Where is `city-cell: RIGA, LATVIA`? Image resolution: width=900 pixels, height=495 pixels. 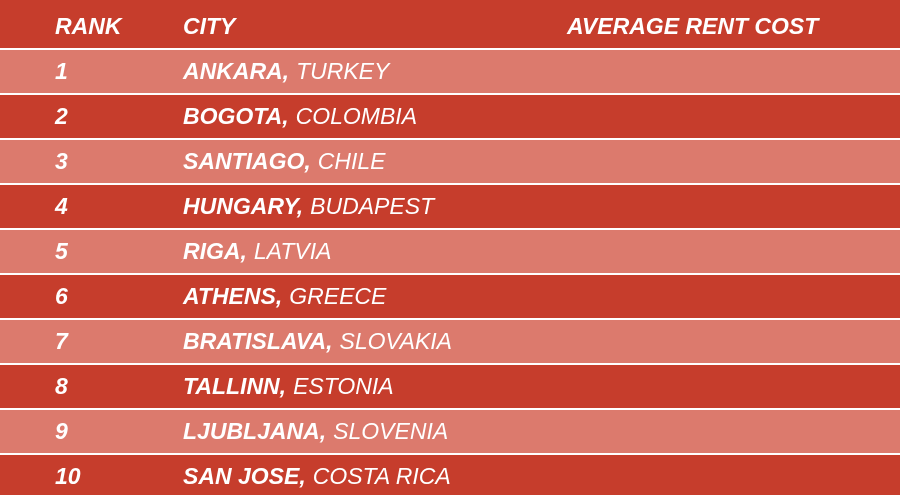 city-cell: RIGA, LATVIA is located at coordinates (257, 251).